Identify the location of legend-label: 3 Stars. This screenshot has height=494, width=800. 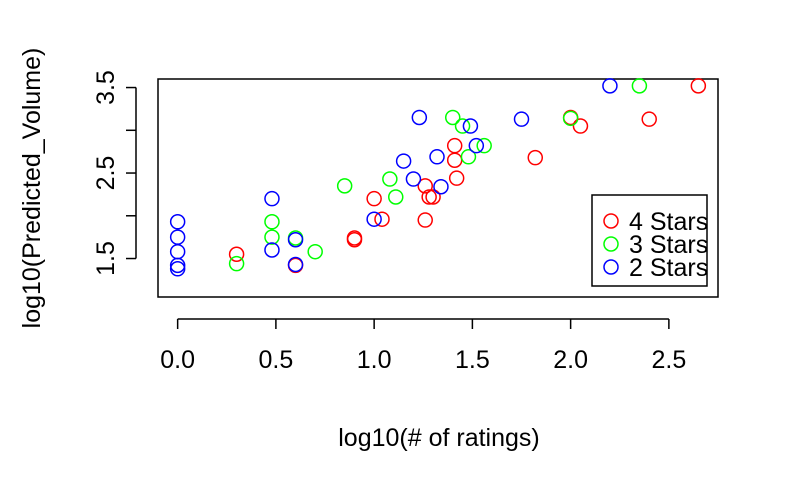
(668, 245).